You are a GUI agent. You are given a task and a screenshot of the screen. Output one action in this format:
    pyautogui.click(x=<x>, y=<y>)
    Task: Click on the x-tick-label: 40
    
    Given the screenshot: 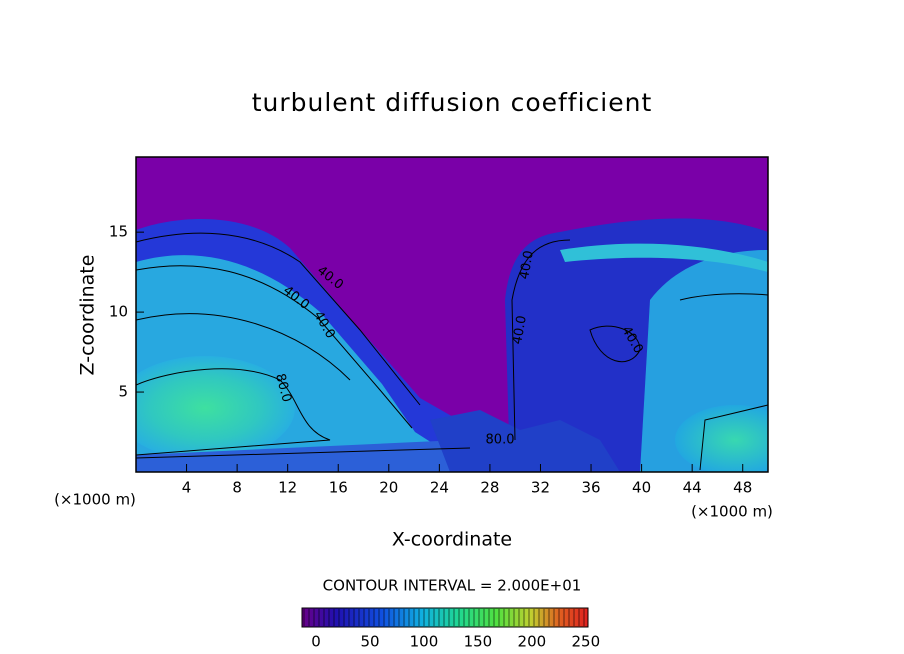 What is the action you would take?
    pyautogui.click(x=641, y=488)
    